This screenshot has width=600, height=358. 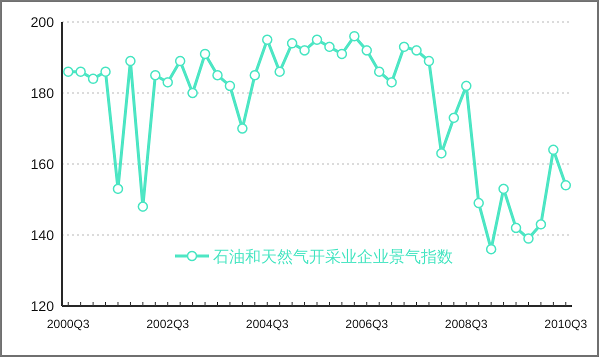 I want to click on x-tick-label: 2004Q3, so click(x=267, y=324).